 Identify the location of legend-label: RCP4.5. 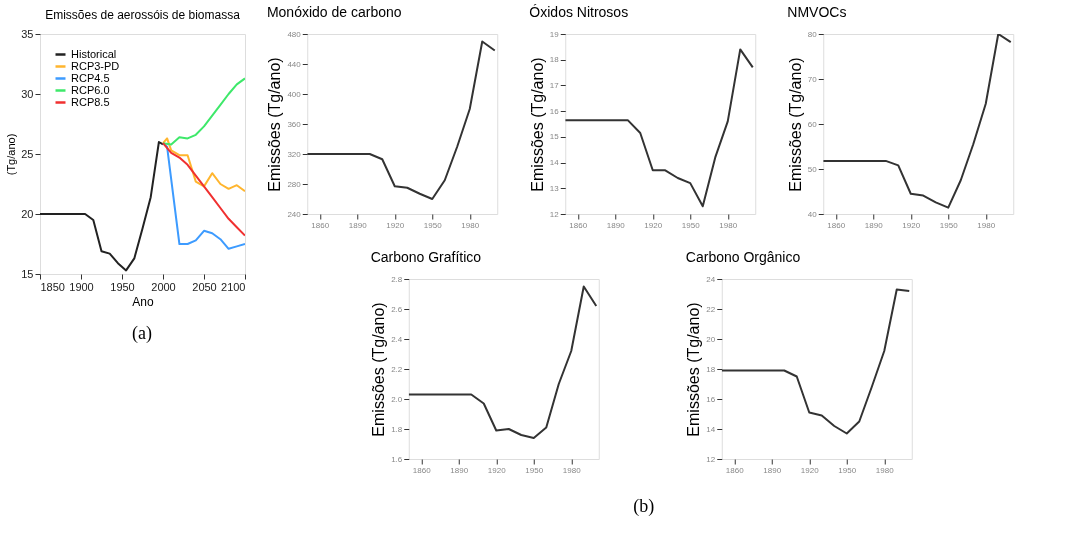
(90, 77).